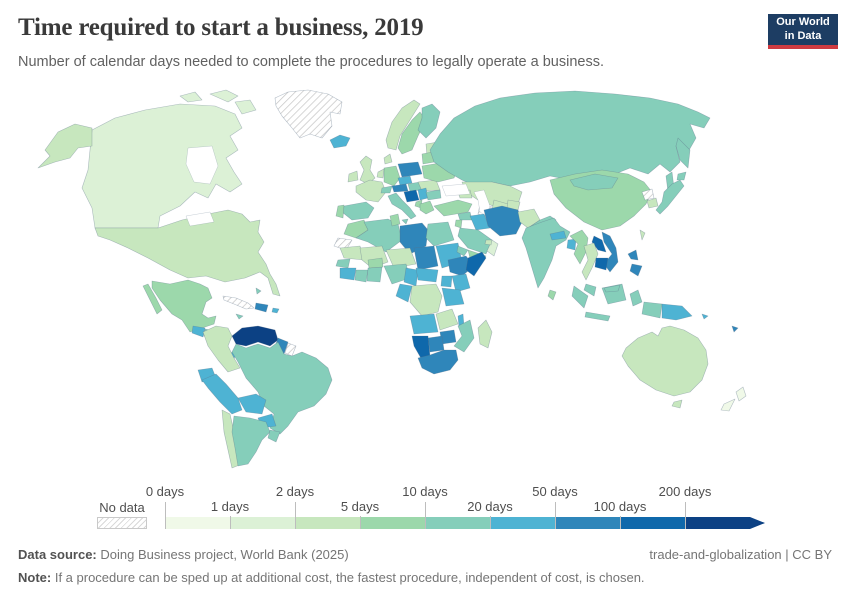 The height and width of the screenshot is (600, 850). Describe the element at coordinates (340, 141) in the screenshot. I see `region-iceland` at that location.